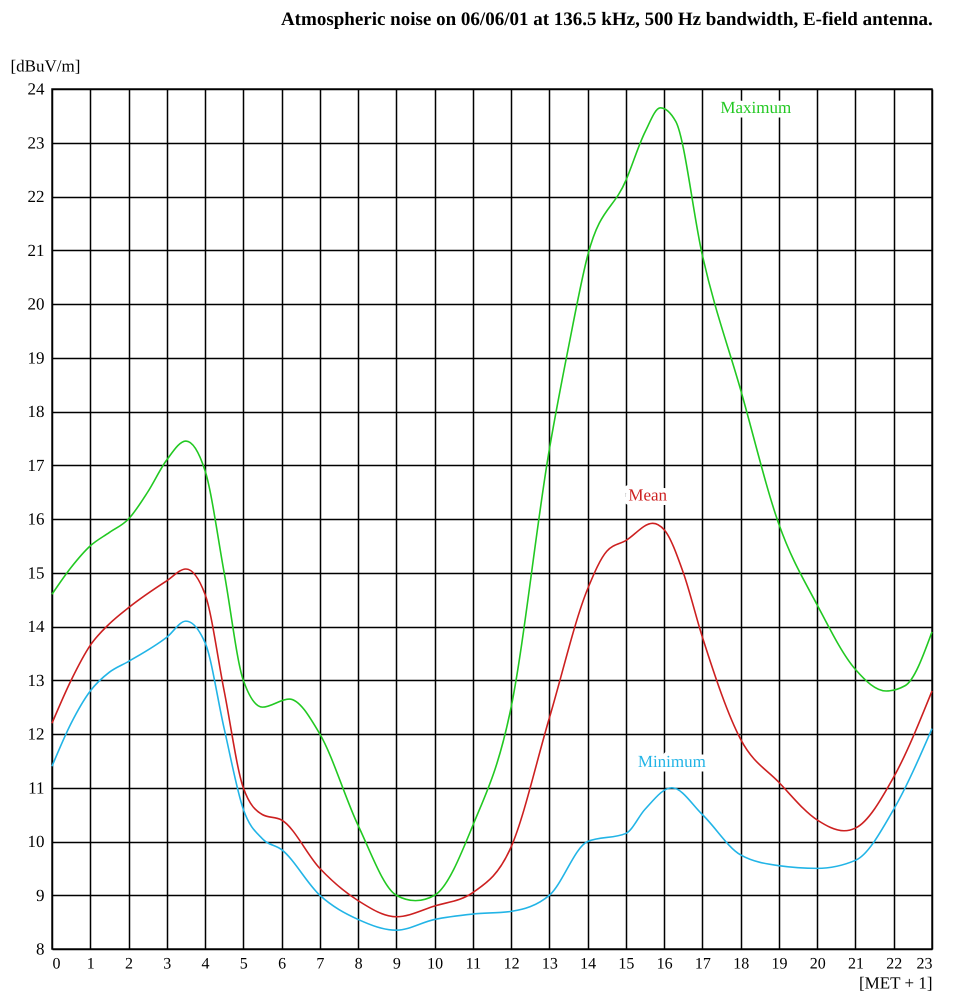 The height and width of the screenshot is (995, 974). What do you see at coordinates (36, 411) in the screenshot?
I see `y-tick-label: 18` at bounding box center [36, 411].